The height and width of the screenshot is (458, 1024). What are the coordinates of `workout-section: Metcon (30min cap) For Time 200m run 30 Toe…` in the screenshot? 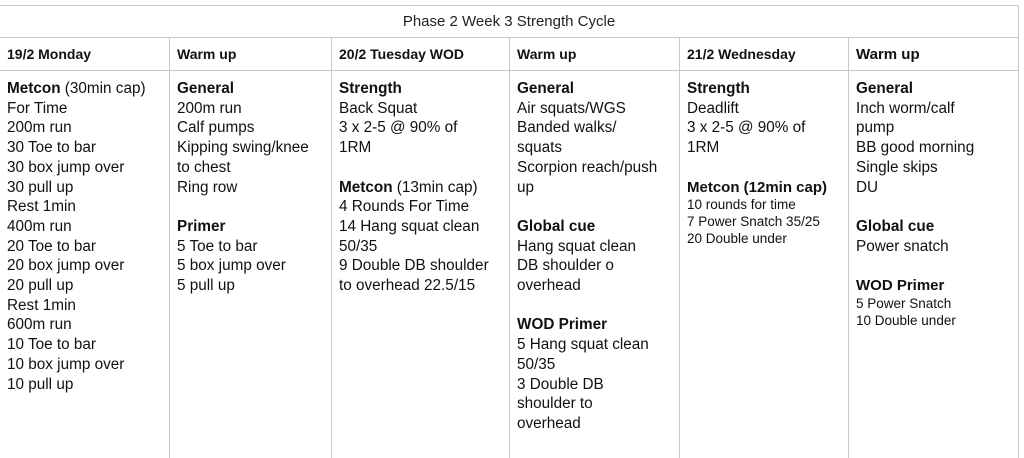 It's located at (88, 236).